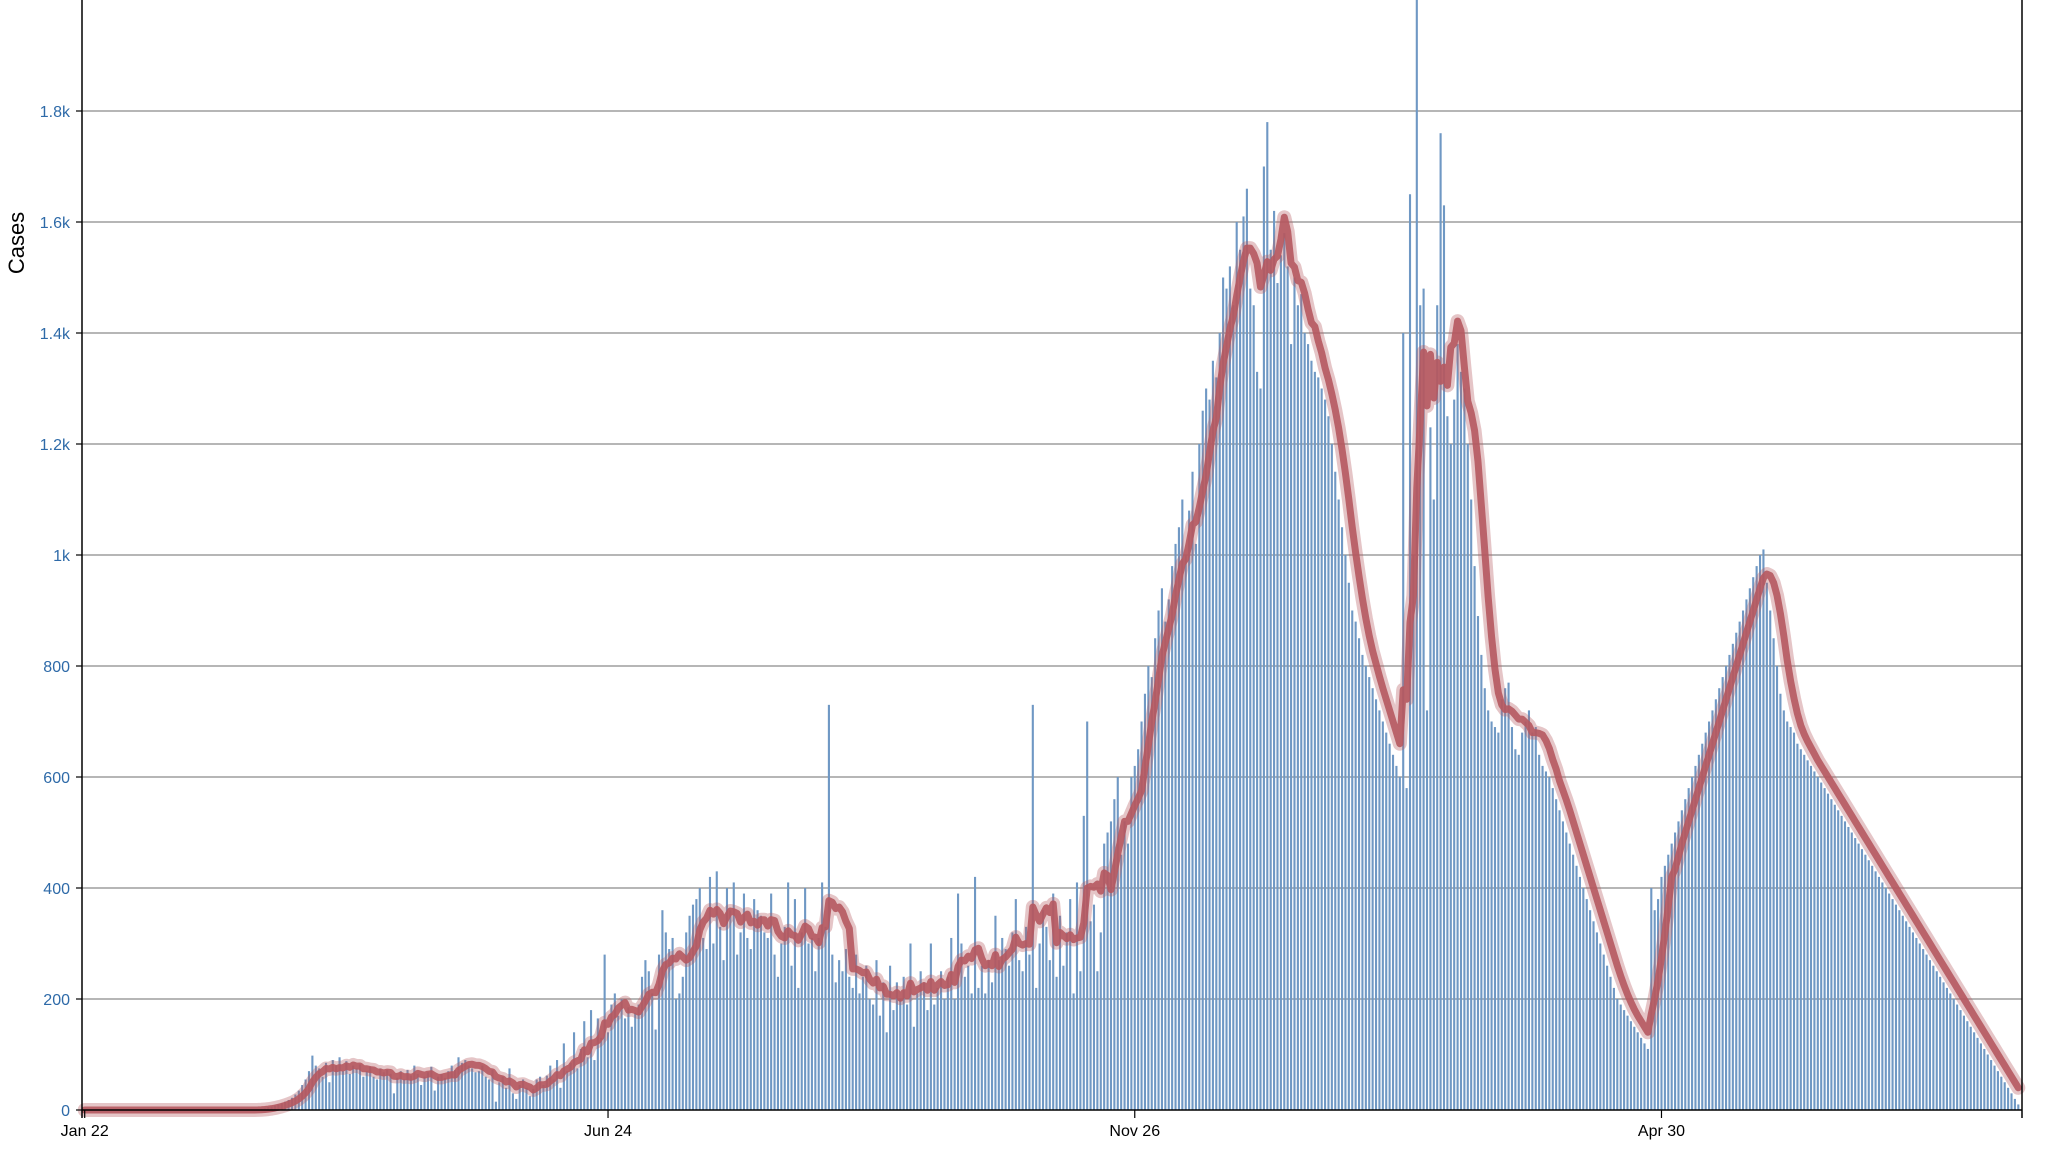  What do you see at coordinates (55, 112) in the screenshot?
I see `y-tick-label: 1.8k` at bounding box center [55, 112].